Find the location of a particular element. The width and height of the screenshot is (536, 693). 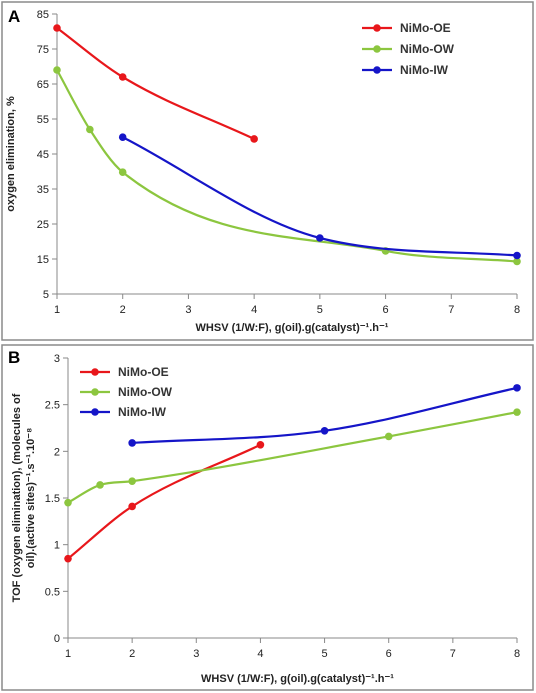

y-tick-label: 5 is located at coordinates (46, 295).